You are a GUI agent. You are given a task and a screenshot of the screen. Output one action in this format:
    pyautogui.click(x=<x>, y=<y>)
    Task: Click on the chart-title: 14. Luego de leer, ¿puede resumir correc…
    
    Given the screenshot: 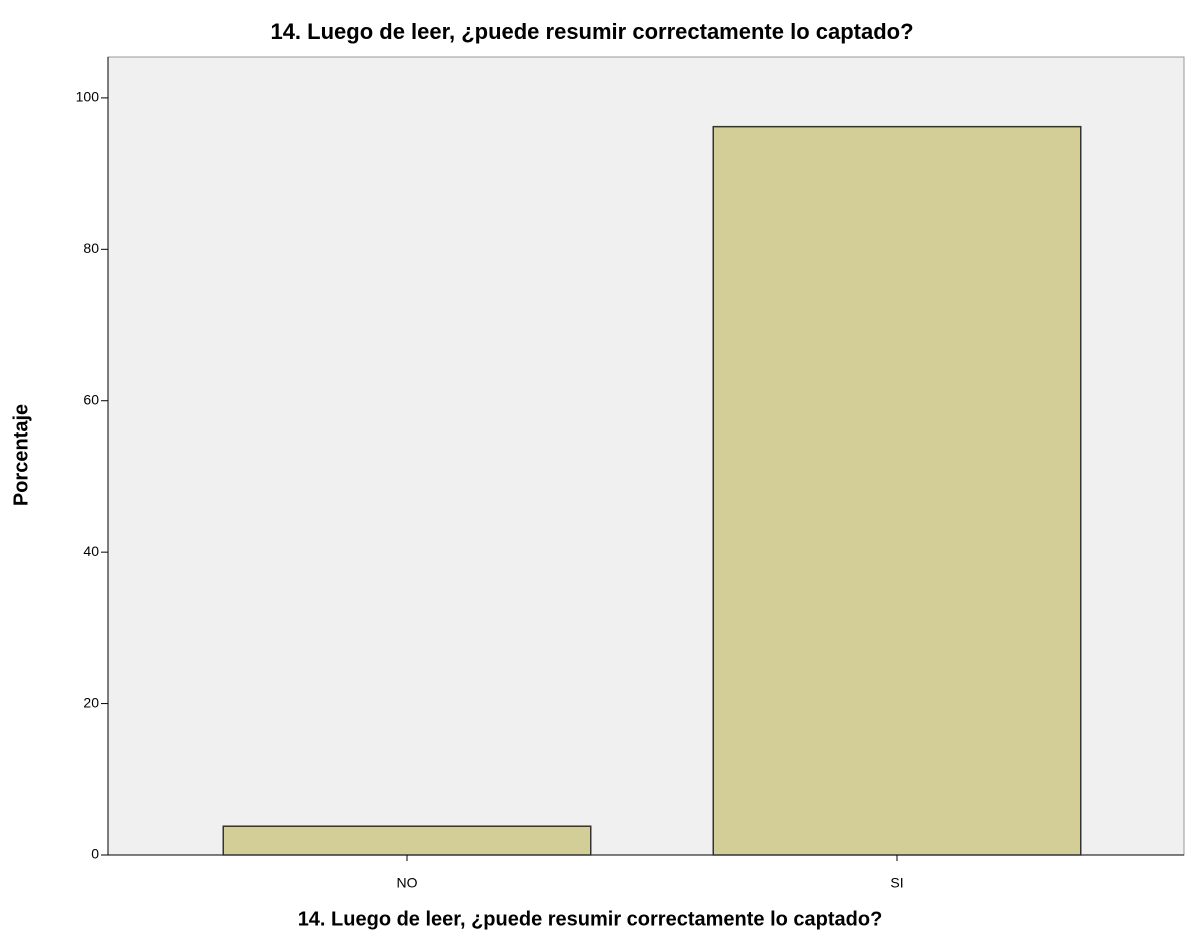 What is the action you would take?
    pyautogui.click(x=591, y=31)
    